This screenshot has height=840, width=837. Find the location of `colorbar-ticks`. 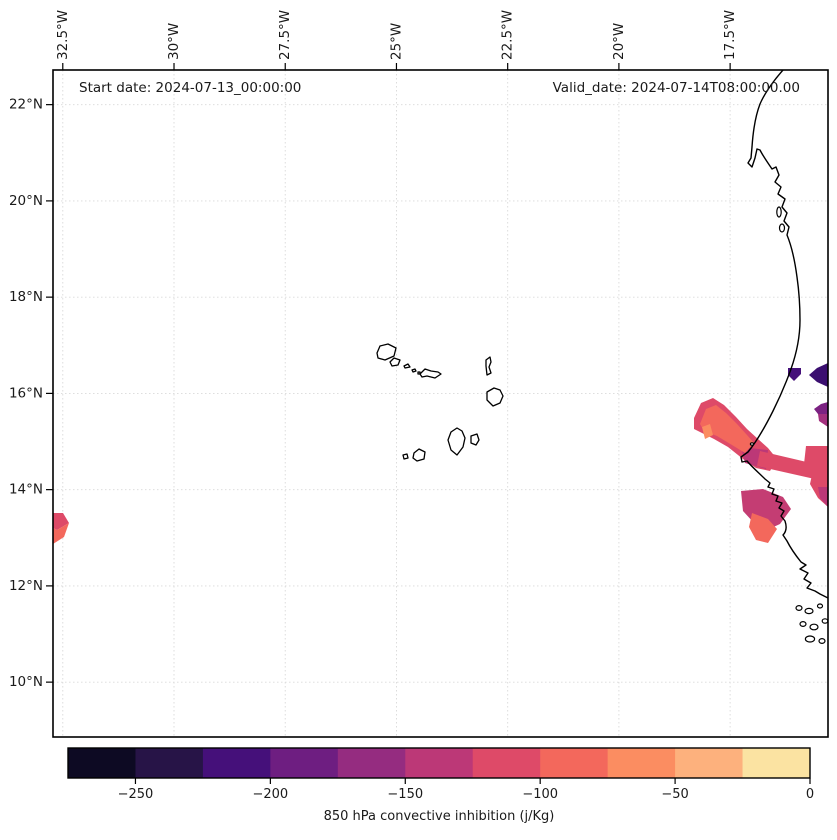

colorbar-ticks is located at coordinates (472, 781).